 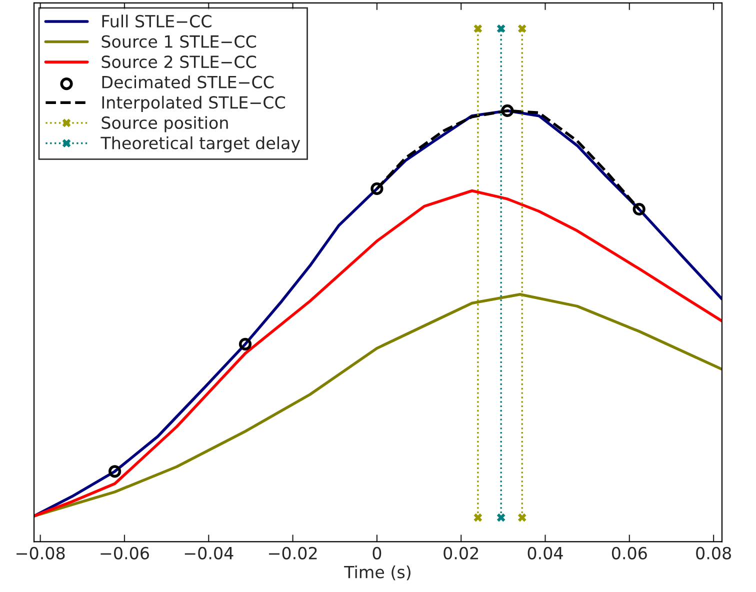 What do you see at coordinates (40, 553) in the screenshot?
I see `x-tick-label: −0.08` at bounding box center [40, 553].